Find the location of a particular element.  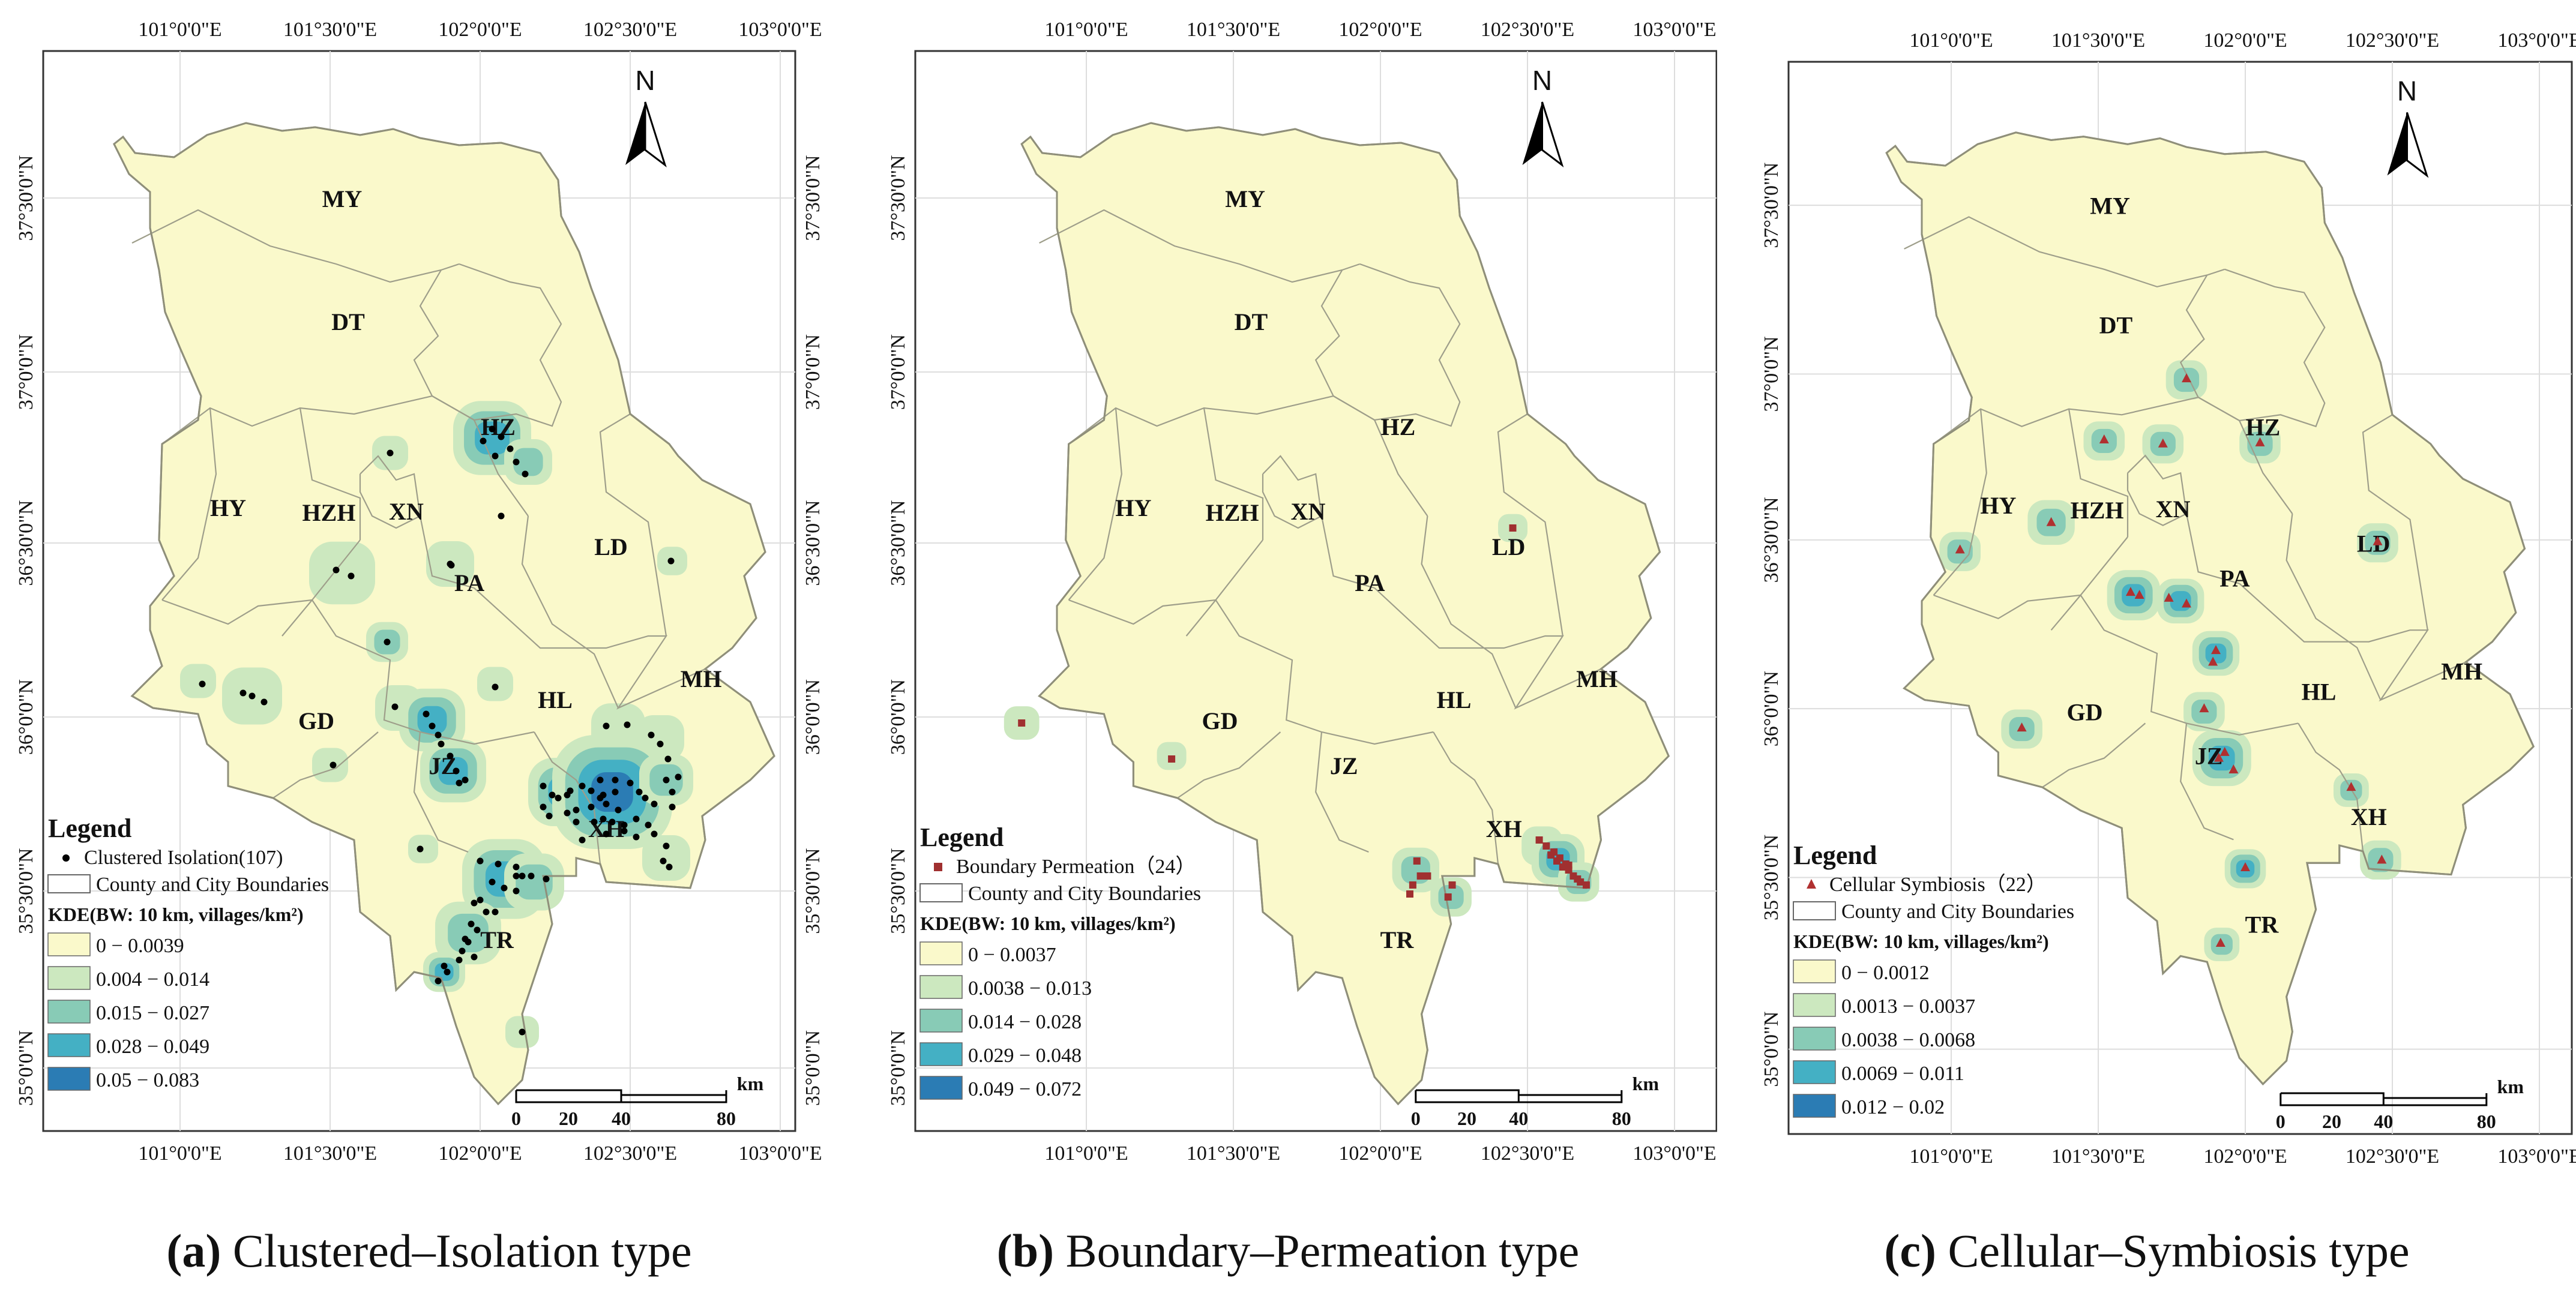

region-label-gd: GD is located at coordinates (2084, 712).